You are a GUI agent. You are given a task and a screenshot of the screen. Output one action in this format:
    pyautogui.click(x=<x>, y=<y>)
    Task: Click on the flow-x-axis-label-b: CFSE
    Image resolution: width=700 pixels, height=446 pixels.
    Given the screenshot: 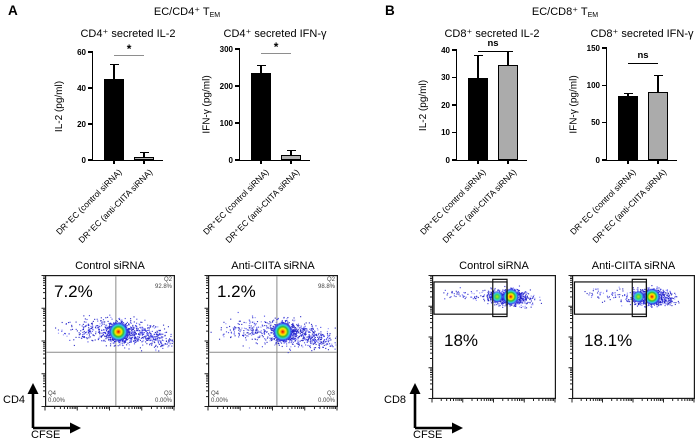 What is the action you would take?
    pyautogui.click(x=428, y=435)
    